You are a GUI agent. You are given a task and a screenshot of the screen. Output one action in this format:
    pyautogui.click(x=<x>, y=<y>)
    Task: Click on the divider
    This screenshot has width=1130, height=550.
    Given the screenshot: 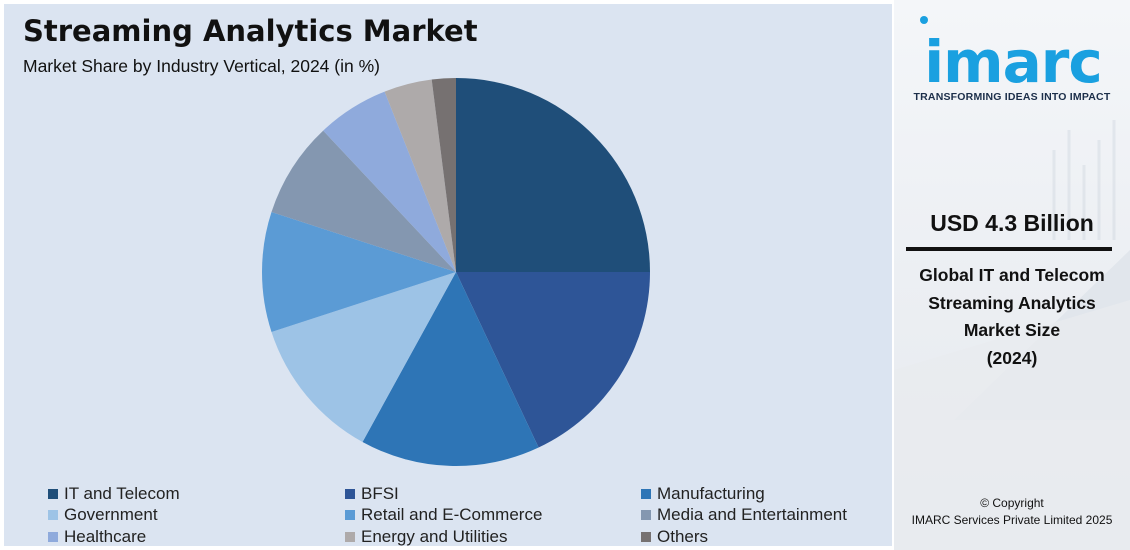 What is the action you would take?
    pyautogui.click(x=1009, y=249)
    